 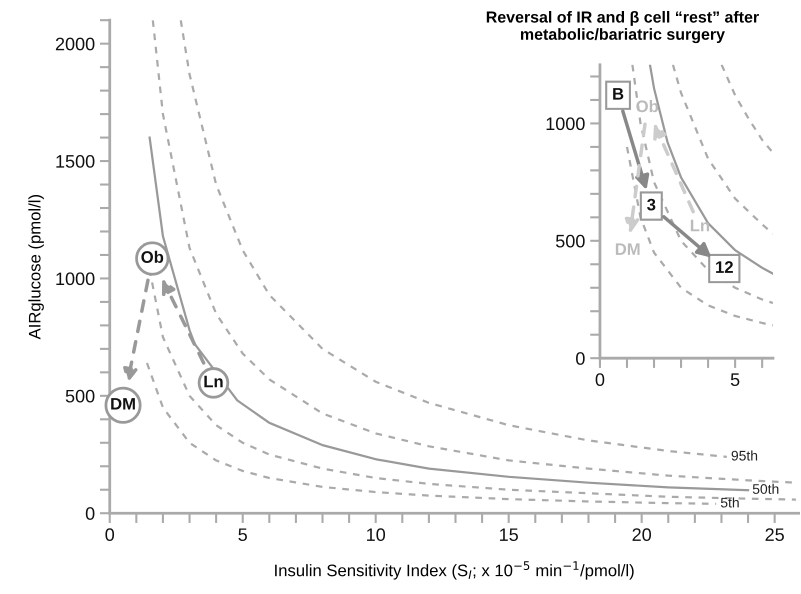 I want to click on annotation: B, so click(x=618, y=94).